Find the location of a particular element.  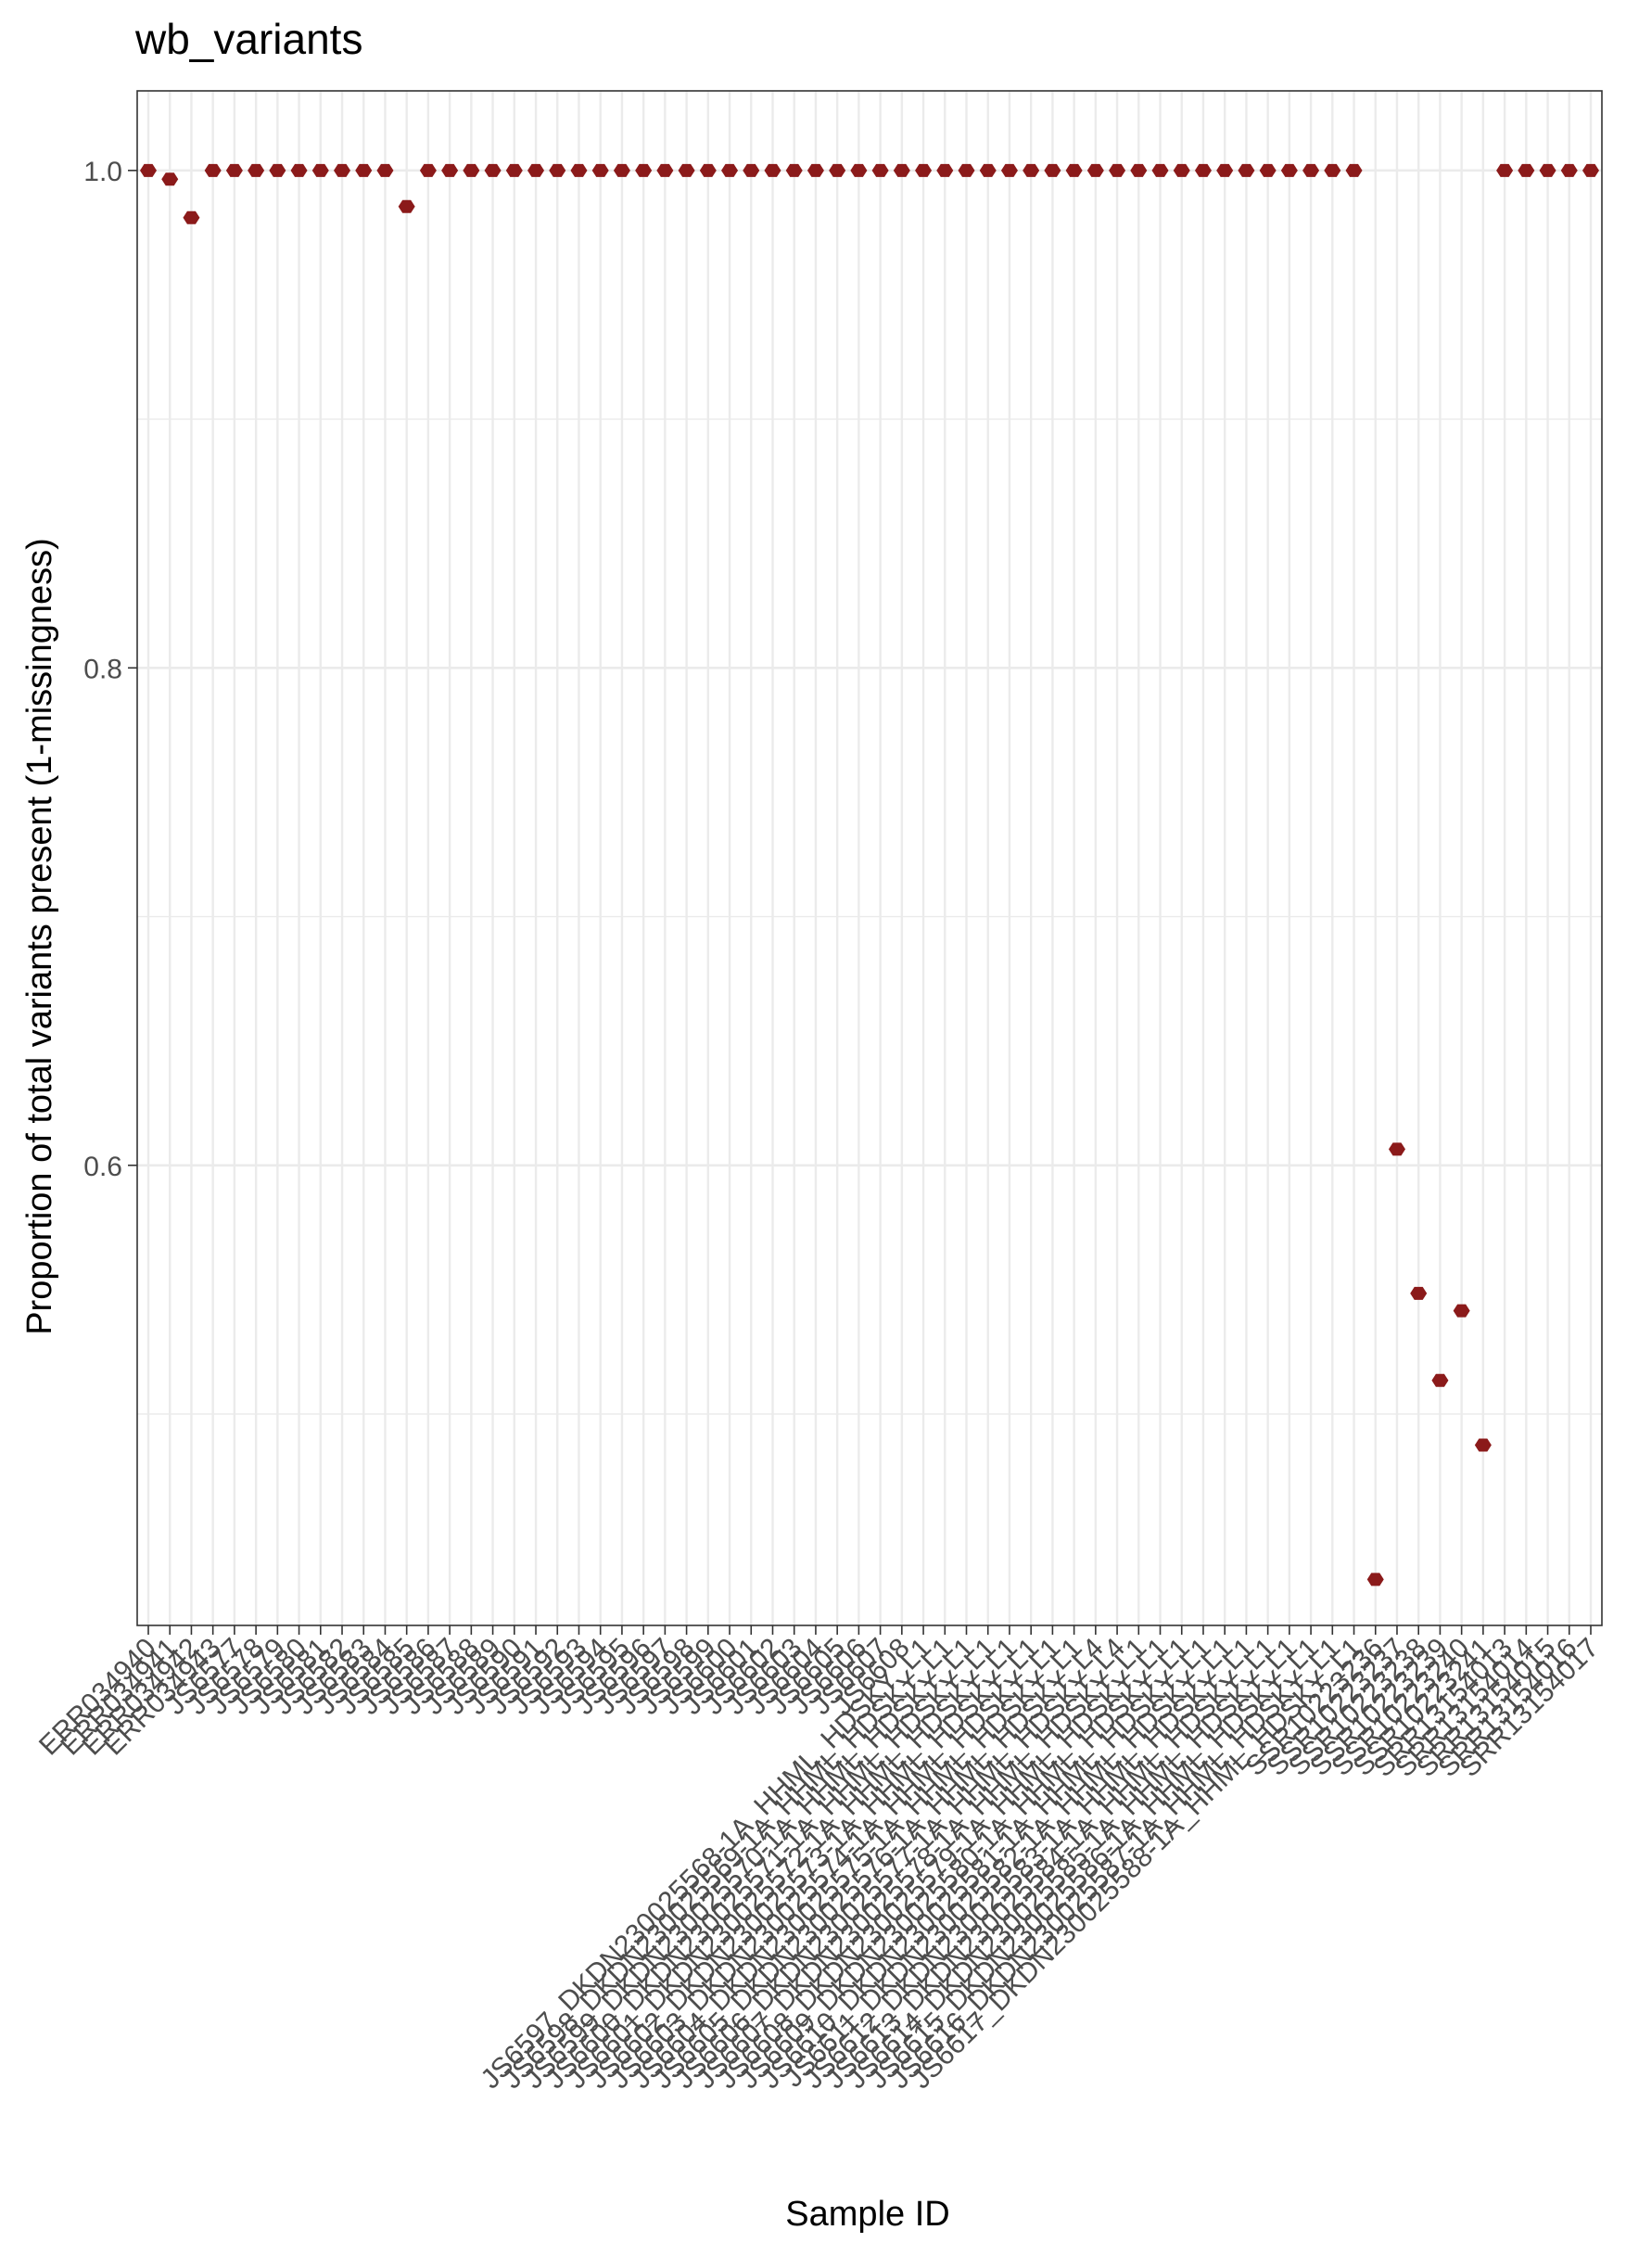

x-axis-title: Sample ID is located at coordinates (867, 2214).